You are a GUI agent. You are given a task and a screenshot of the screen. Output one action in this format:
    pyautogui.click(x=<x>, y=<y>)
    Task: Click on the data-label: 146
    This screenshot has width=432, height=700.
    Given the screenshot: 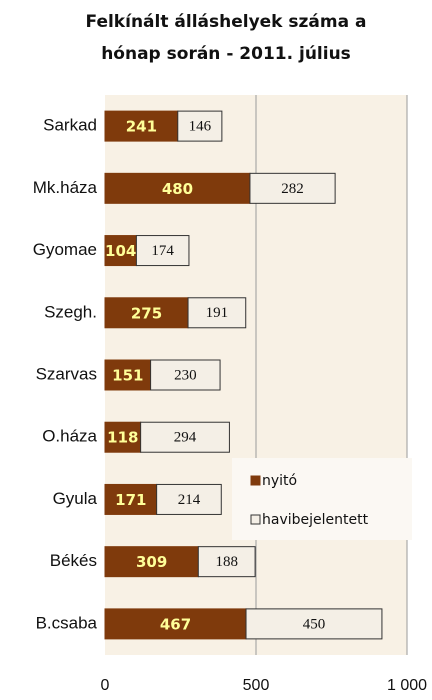 What is the action you would take?
    pyautogui.click(x=200, y=127)
    